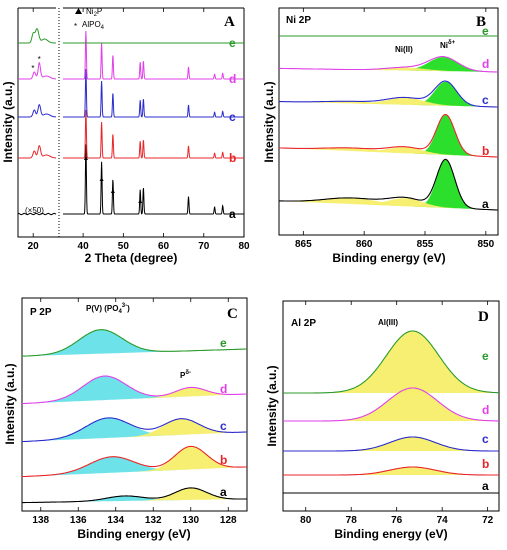 The width and height of the screenshot is (507, 550). I want to click on panel-a-peak-markers: **, so click(87, 129).